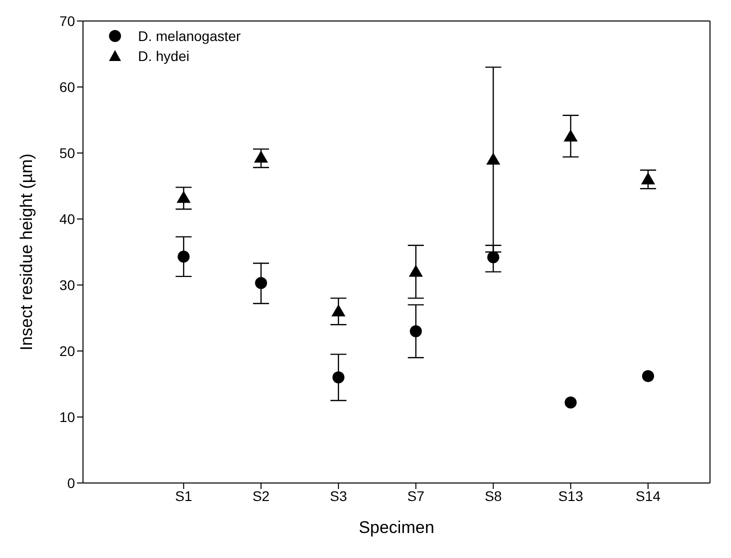 This screenshot has height=558, width=731. Describe the element at coordinates (648, 496) in the screenshot. I see `x-tick-label: S14` at that location.